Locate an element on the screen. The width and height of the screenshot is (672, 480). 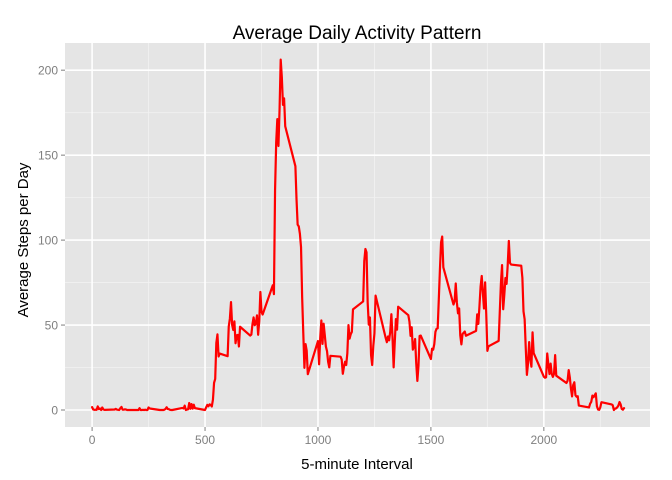
y-tick-label: 150 is located at coordinates (48, 156).